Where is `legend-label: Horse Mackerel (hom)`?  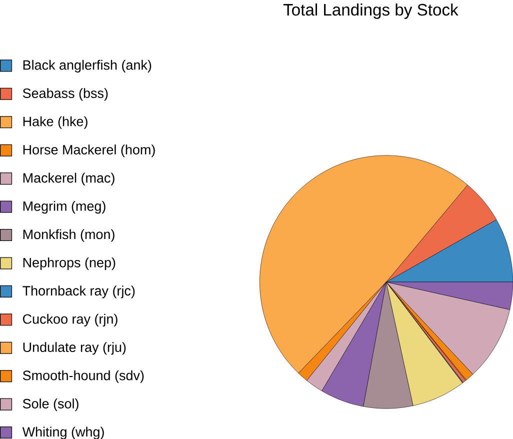
legend-label: Horse Mackerel (hom) is located at coordinates (89, 150).